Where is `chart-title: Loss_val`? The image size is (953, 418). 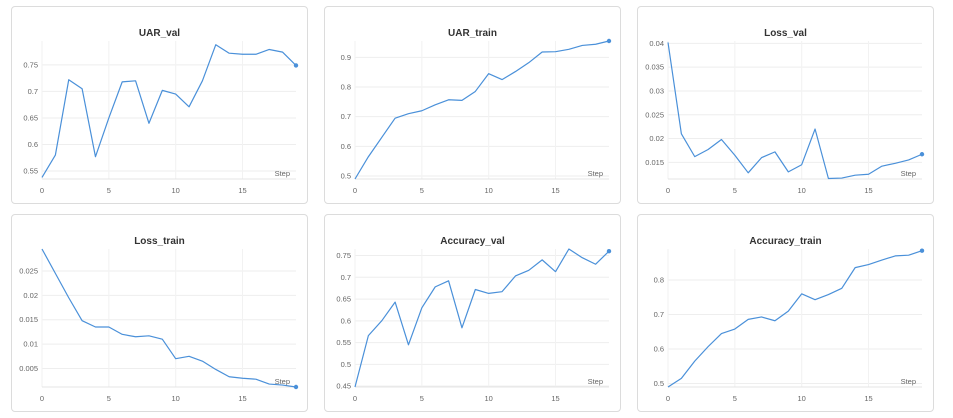
chart-title: Loss_val is located at coordinates (785, 33).